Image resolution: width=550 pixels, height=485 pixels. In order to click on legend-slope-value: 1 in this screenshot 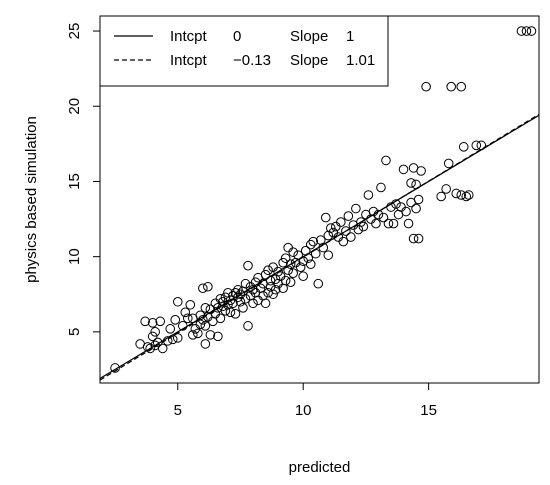, I will do `click(350, 36)`.